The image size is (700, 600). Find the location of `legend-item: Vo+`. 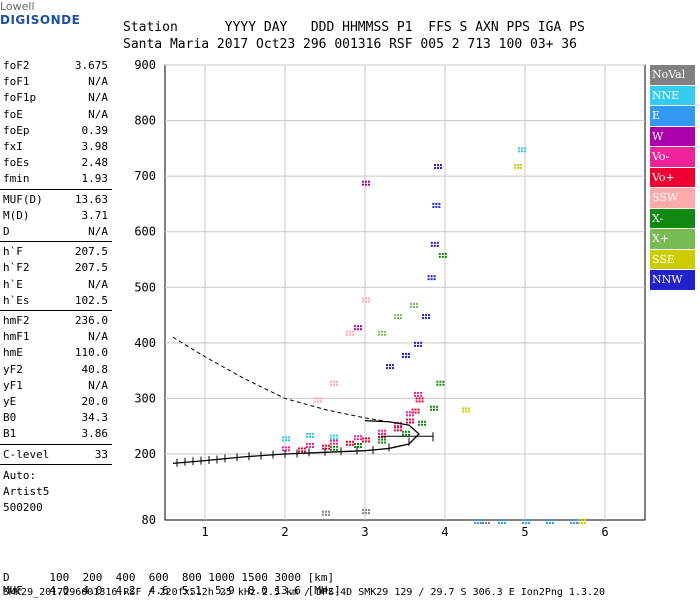

legend-item: Vo+ is located at coordinates (672, 177).